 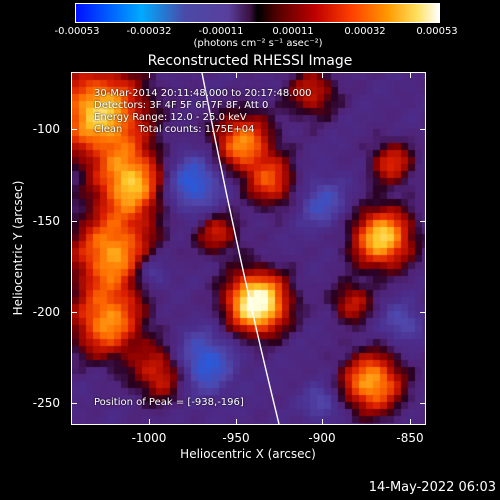 What do you see at coordinates (322, 438) in the screenshot?
I see `x-tick-label: -900` at bounding box center [322, 438].